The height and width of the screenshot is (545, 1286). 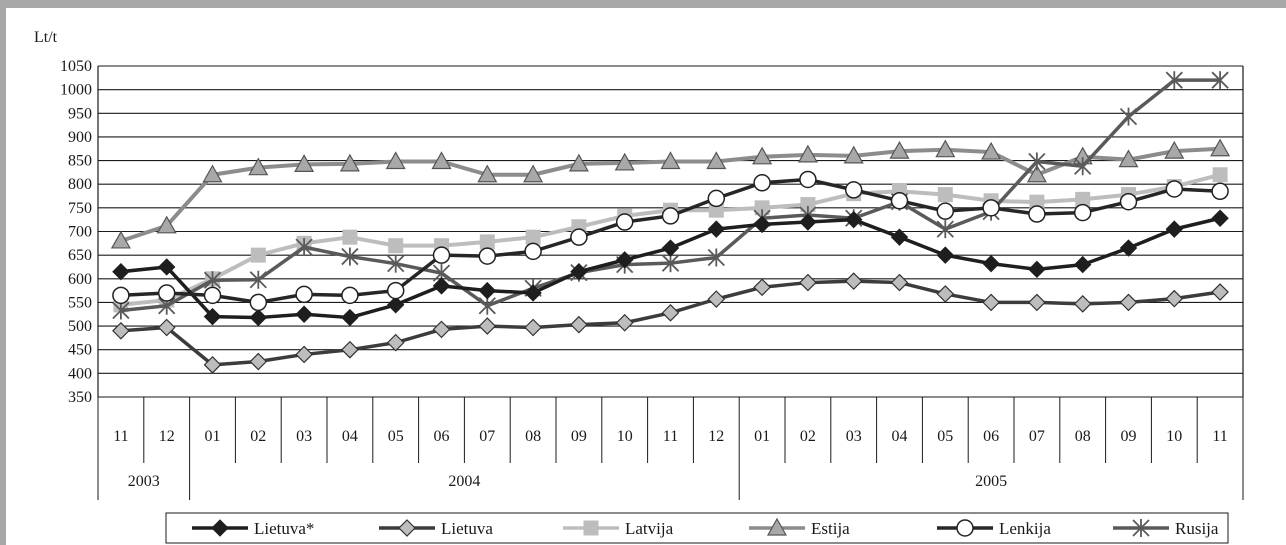 What do you see at coordinates (396, 436) in the screenshot?
I see `x-tick-label: 05` at bounding box center [396, 436].